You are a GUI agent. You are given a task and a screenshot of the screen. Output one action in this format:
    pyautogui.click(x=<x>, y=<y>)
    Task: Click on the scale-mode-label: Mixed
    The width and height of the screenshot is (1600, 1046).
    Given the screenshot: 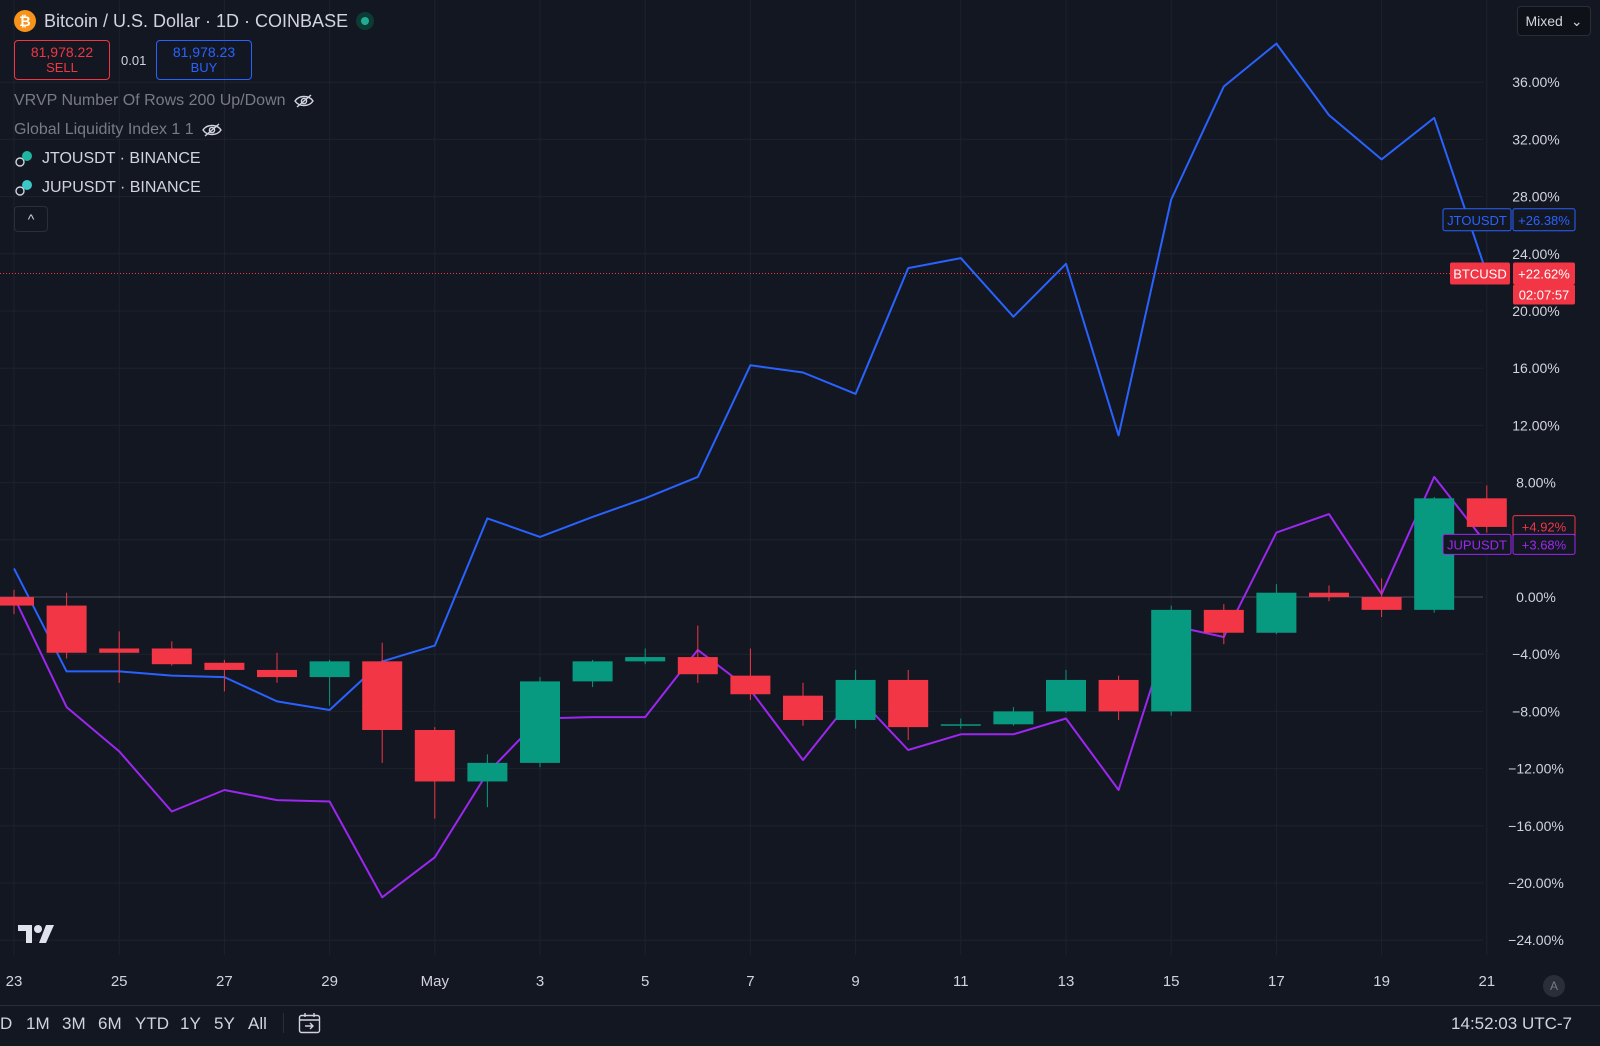 What is the action you would take?
    pyautogui.click(x=1544, y=21)
    